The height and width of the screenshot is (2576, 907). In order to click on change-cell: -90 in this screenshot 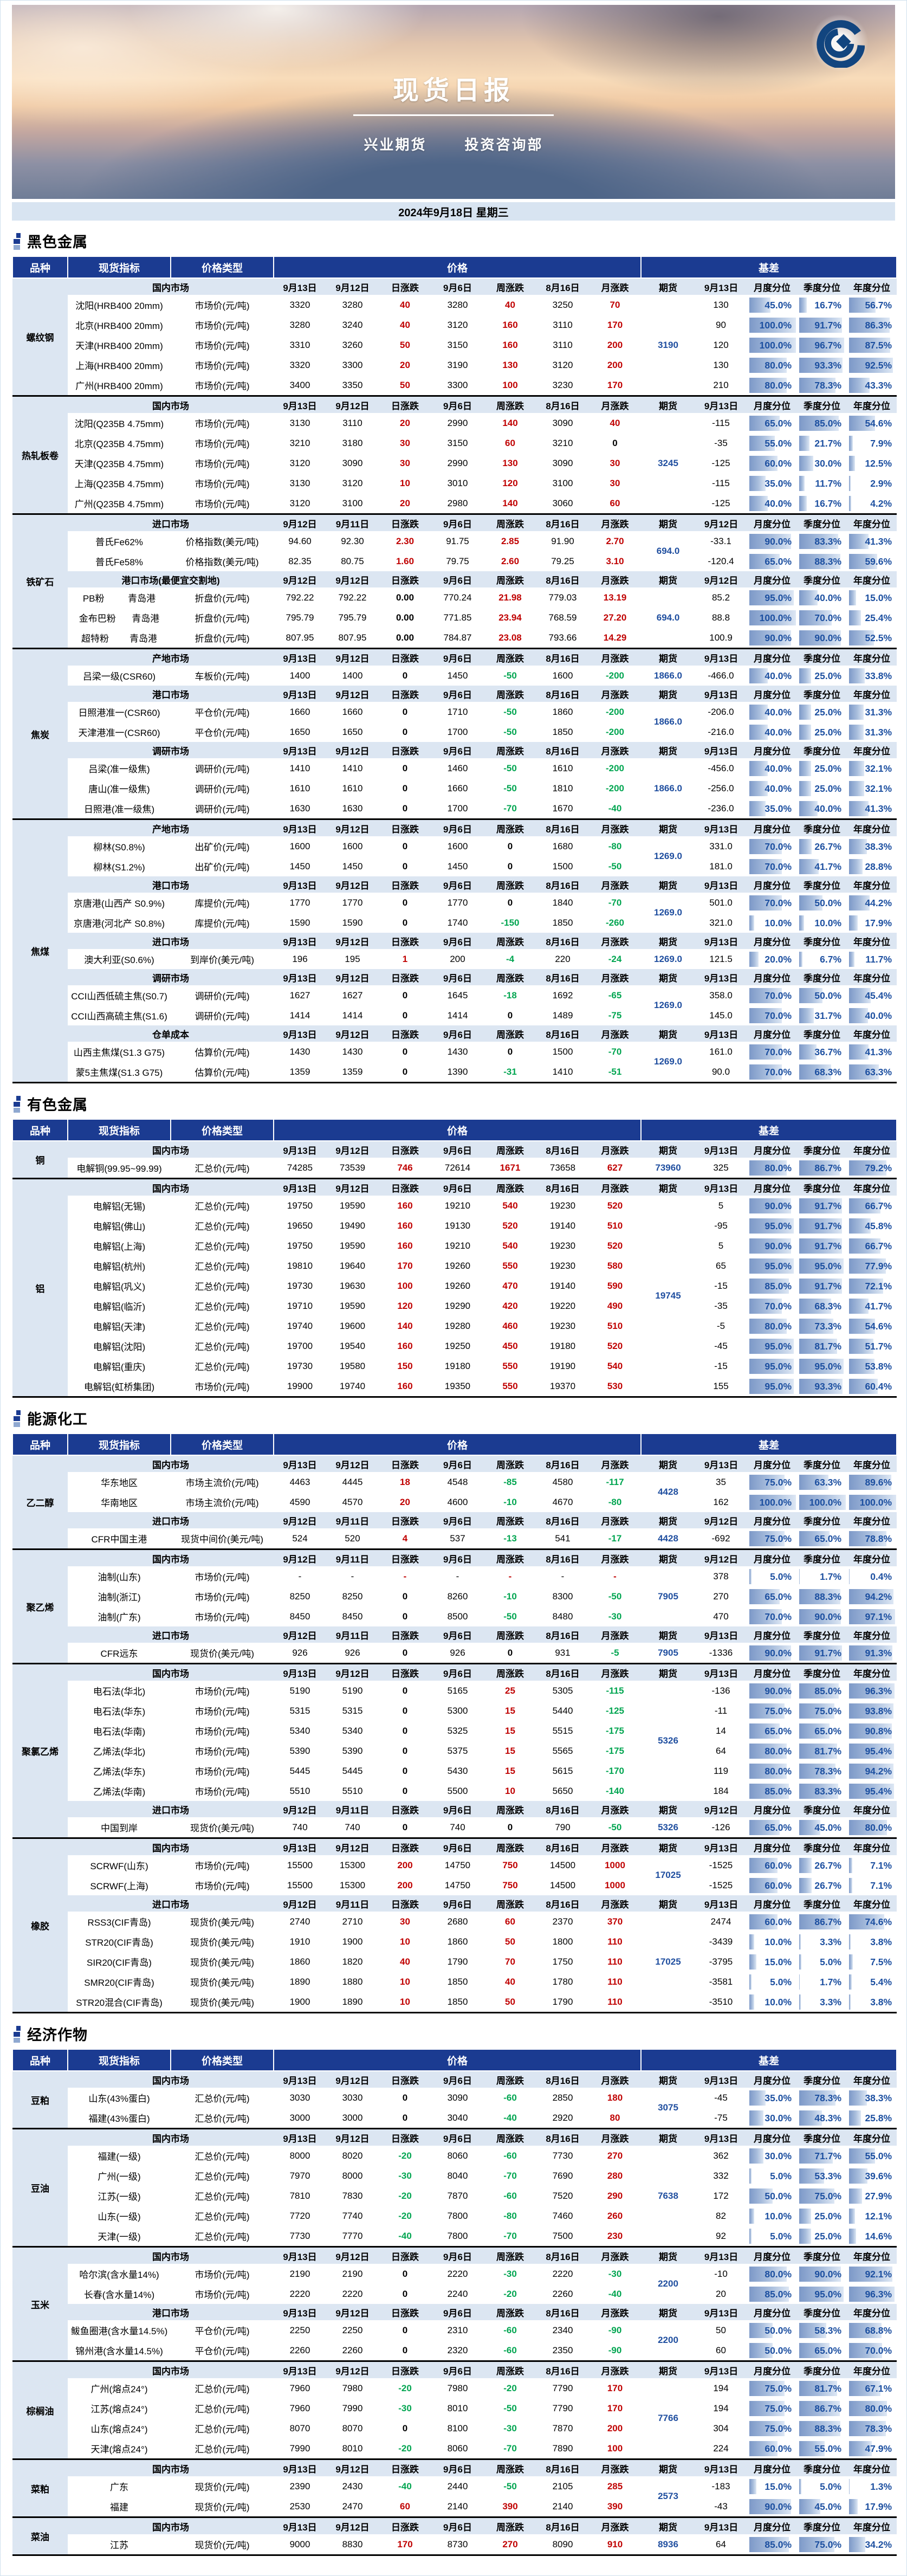, I will do `click(615, 2350)`.